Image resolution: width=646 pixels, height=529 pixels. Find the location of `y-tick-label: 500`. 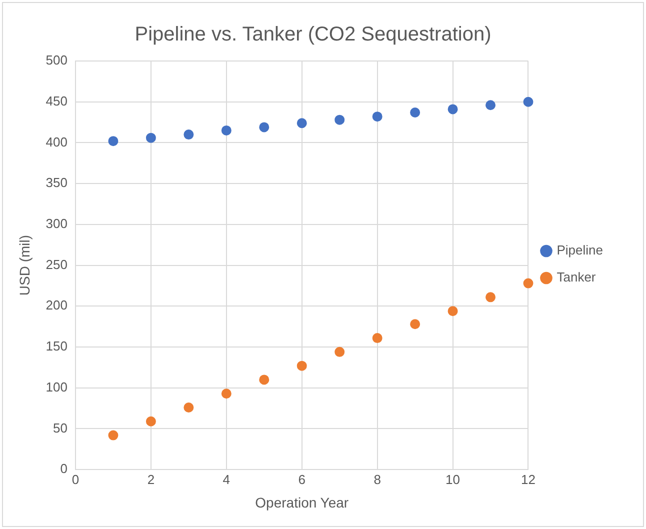

y-tick-label: 500 is located at coordinates (57, 60).